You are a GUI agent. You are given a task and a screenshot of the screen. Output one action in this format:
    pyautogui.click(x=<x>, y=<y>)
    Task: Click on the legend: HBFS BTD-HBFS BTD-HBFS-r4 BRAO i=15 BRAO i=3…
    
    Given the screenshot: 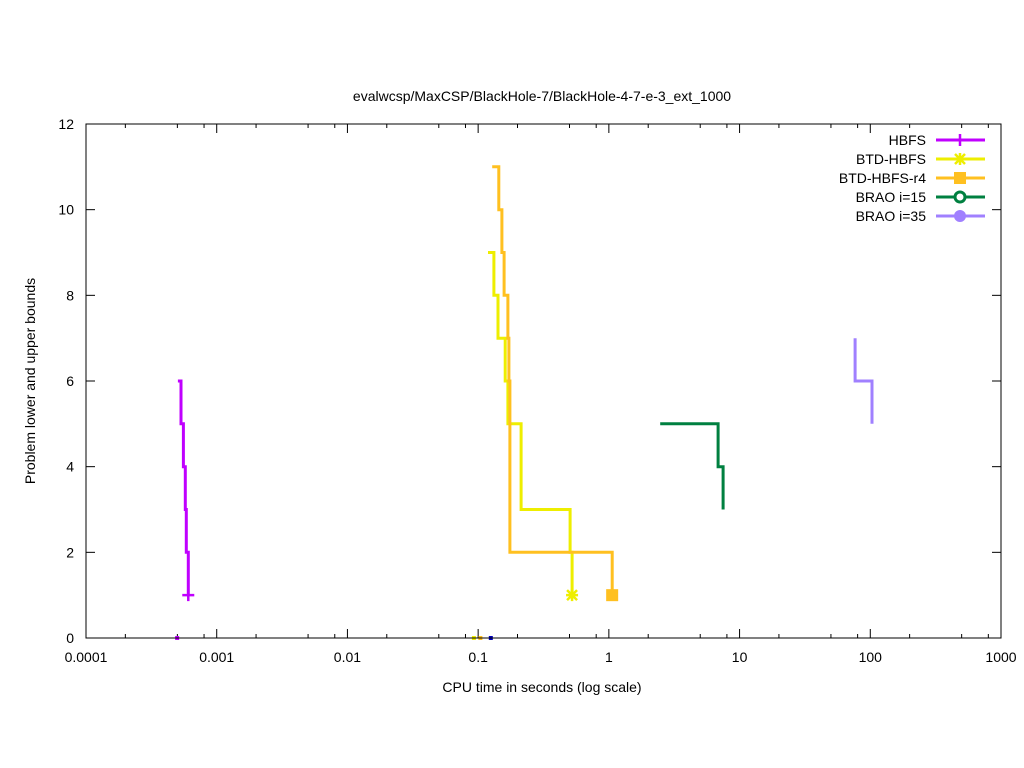 What is the action you would take?
    pyautogui.click(x=912, y=178)
    